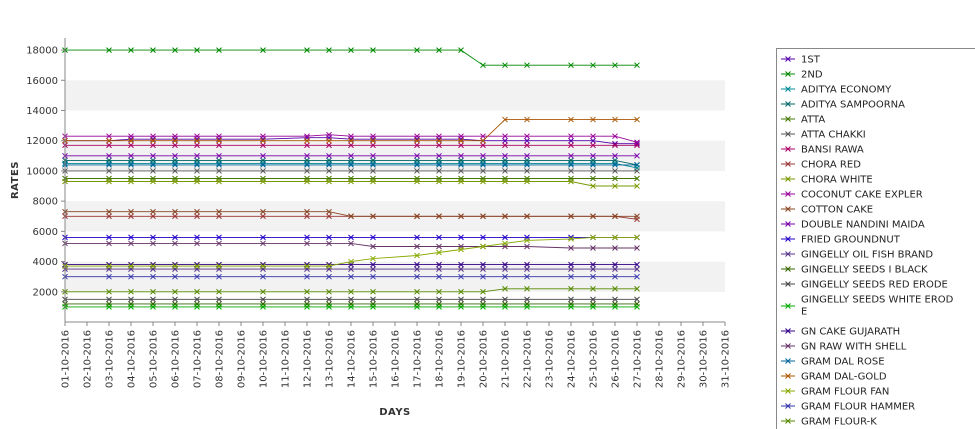 This screenshot has width=975, height=429. Describe the element at coordinates (850, 332) in the screenshot. I see `legend-label: GN CAKE GUJARATH` at that location.